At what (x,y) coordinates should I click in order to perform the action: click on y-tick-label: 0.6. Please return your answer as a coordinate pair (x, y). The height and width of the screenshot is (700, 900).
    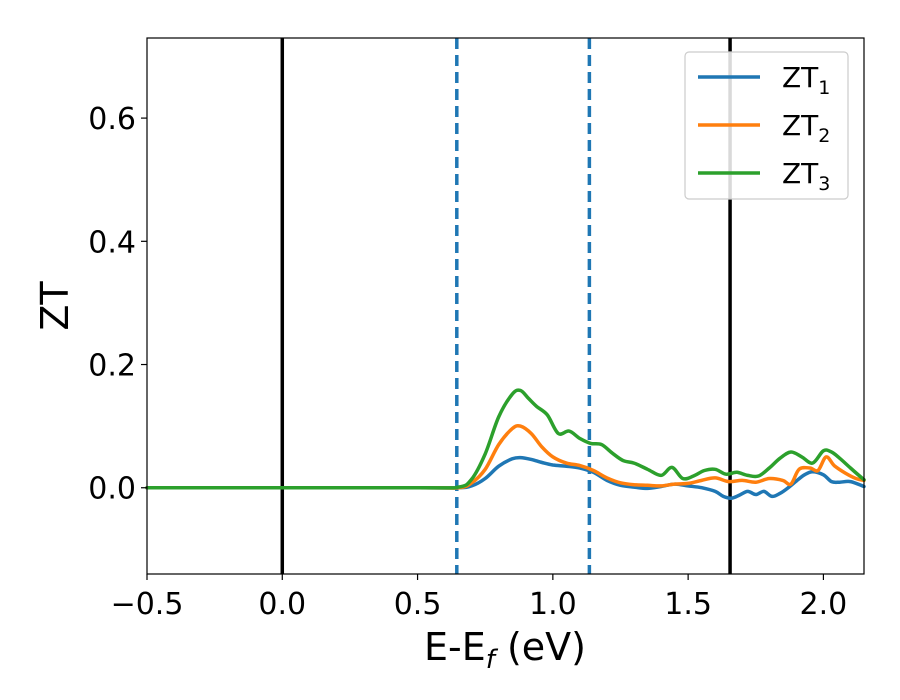
    Looking at the image, I should click on (112, 119).